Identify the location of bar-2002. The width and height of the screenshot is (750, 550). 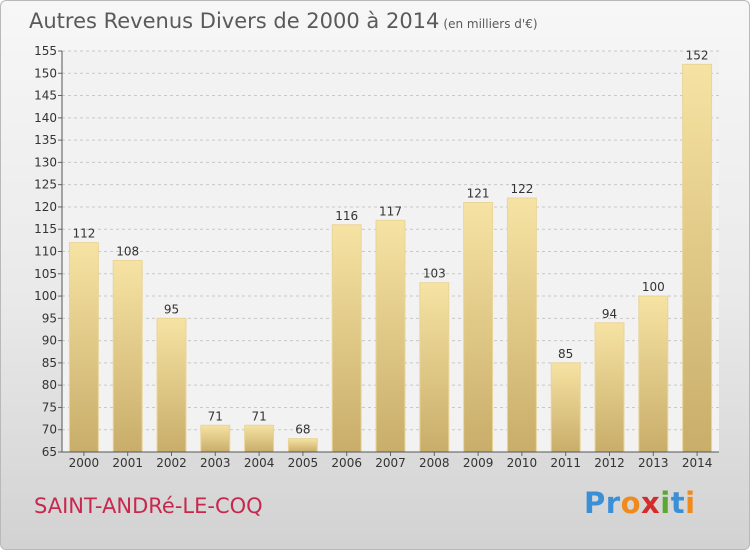
(171, 385).